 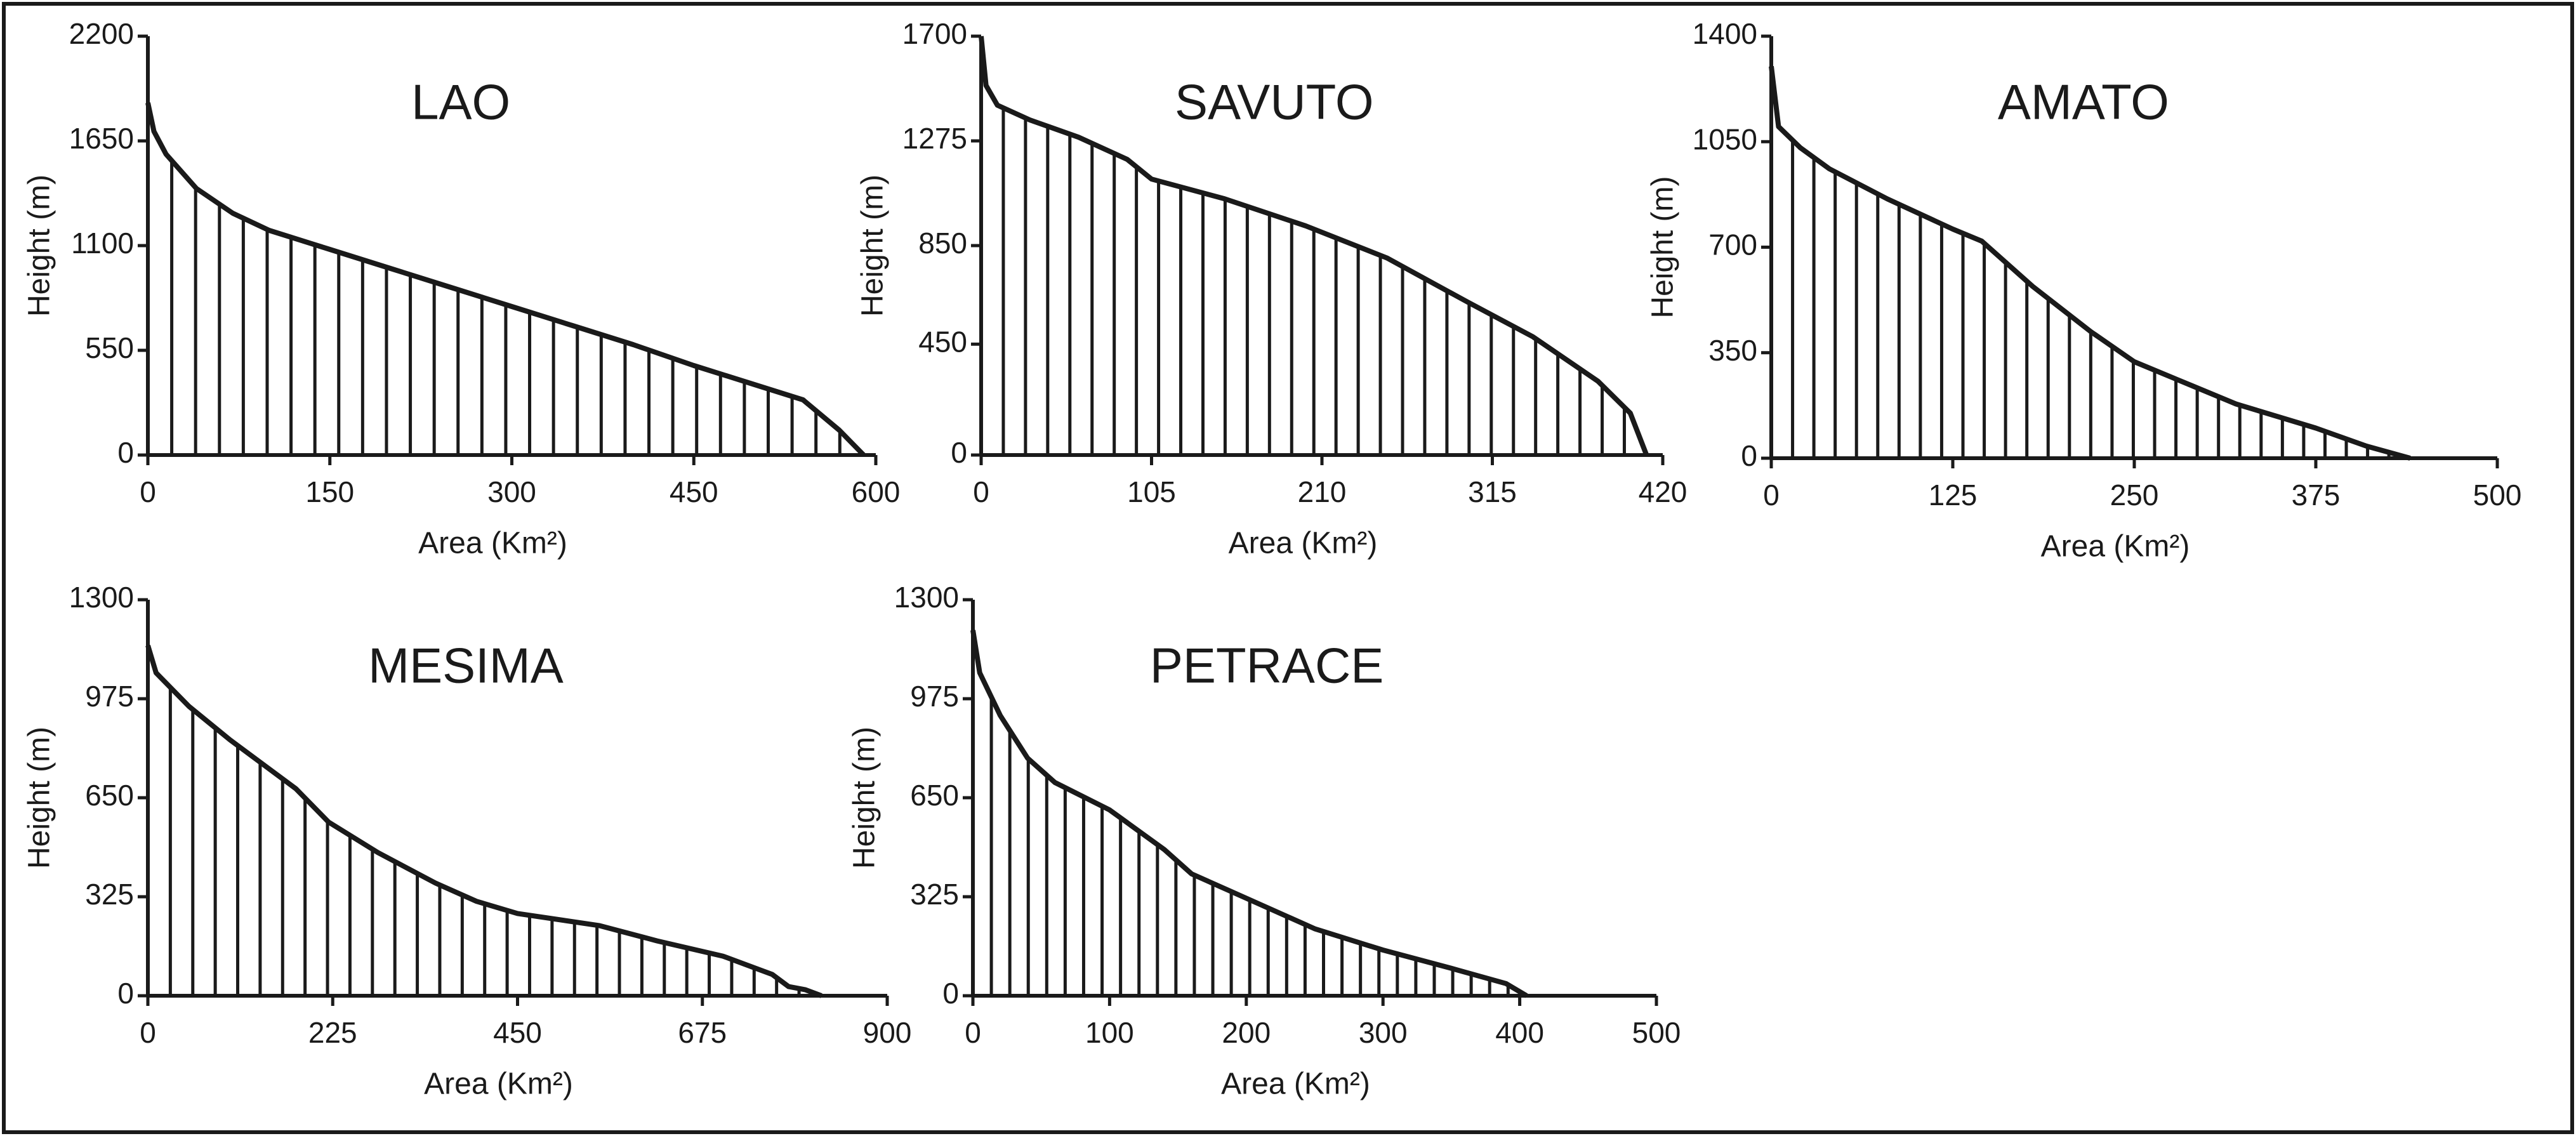 I want to click on y-tick-label: 700, so click(x=1733, y=244).